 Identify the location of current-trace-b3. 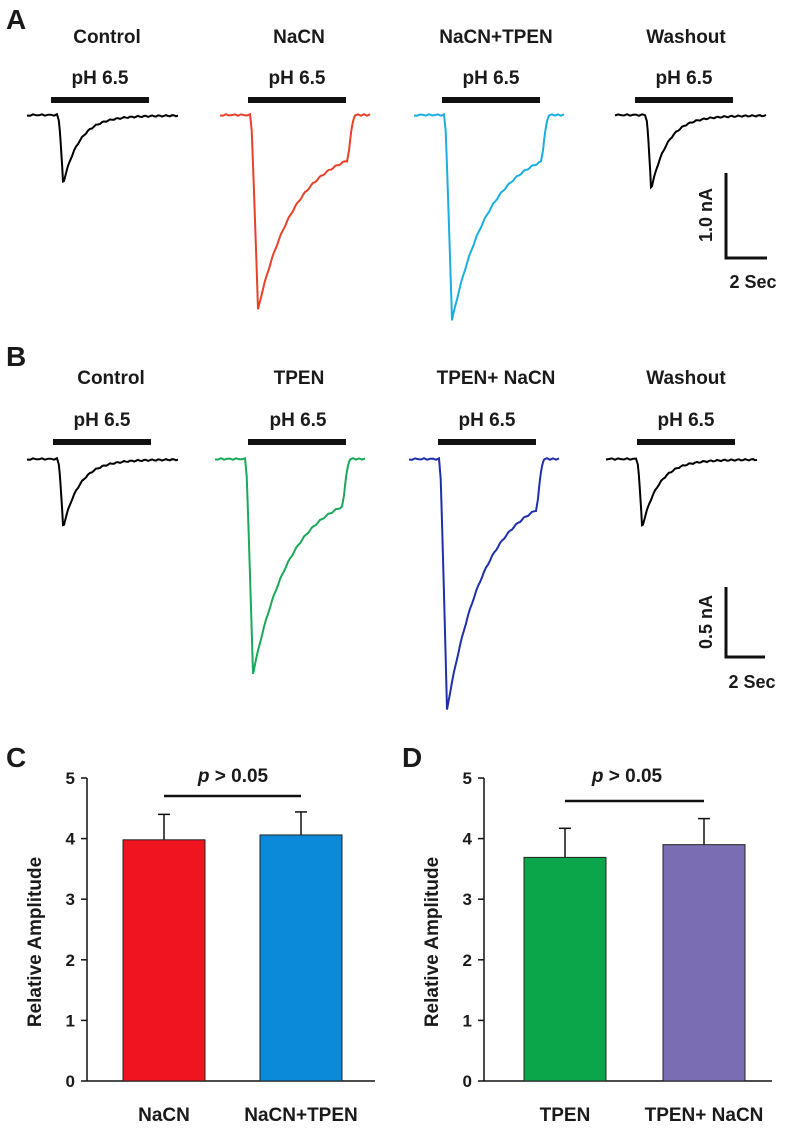
(484, 583).